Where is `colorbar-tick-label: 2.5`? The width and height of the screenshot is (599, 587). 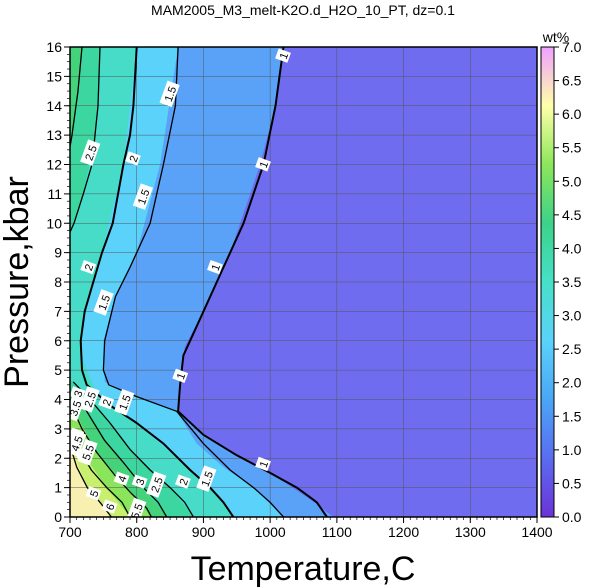 colorbar-tick-label: 2.5 is located at coordinates (572, 349).